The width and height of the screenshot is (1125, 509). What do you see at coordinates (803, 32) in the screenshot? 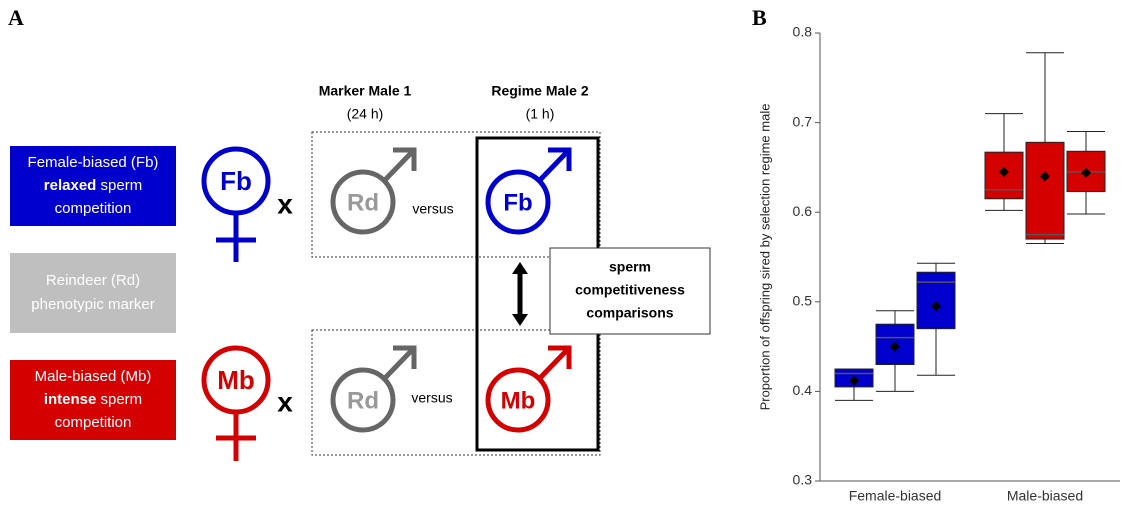
I see `y-tick-label: 0.8` at bounding box center [803, 32].